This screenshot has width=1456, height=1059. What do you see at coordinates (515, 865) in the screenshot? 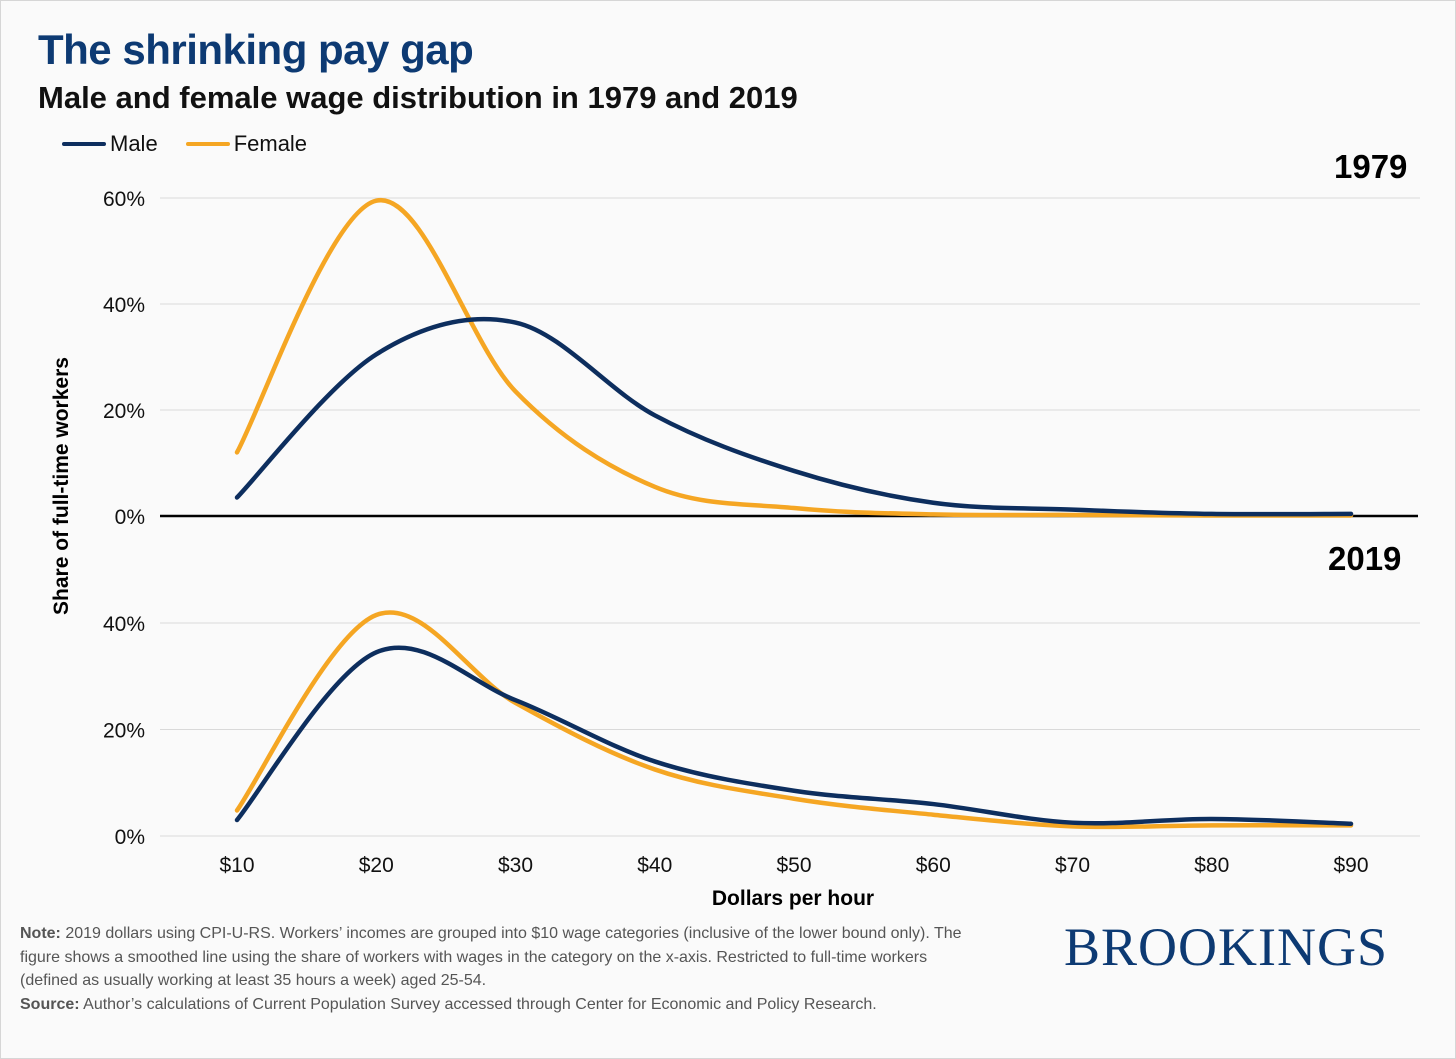
I see `xtick-label-2: $30` at bounding box center [515, 865].